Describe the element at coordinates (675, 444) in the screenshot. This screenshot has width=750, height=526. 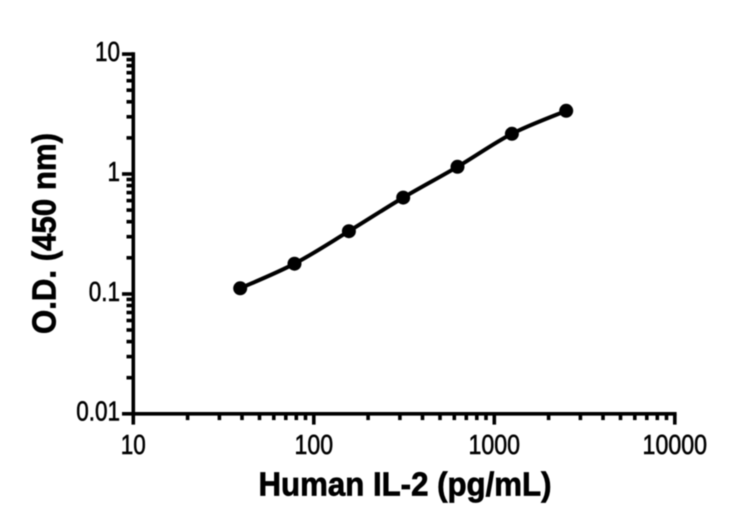
I see `svg-text: 10000` at that location.